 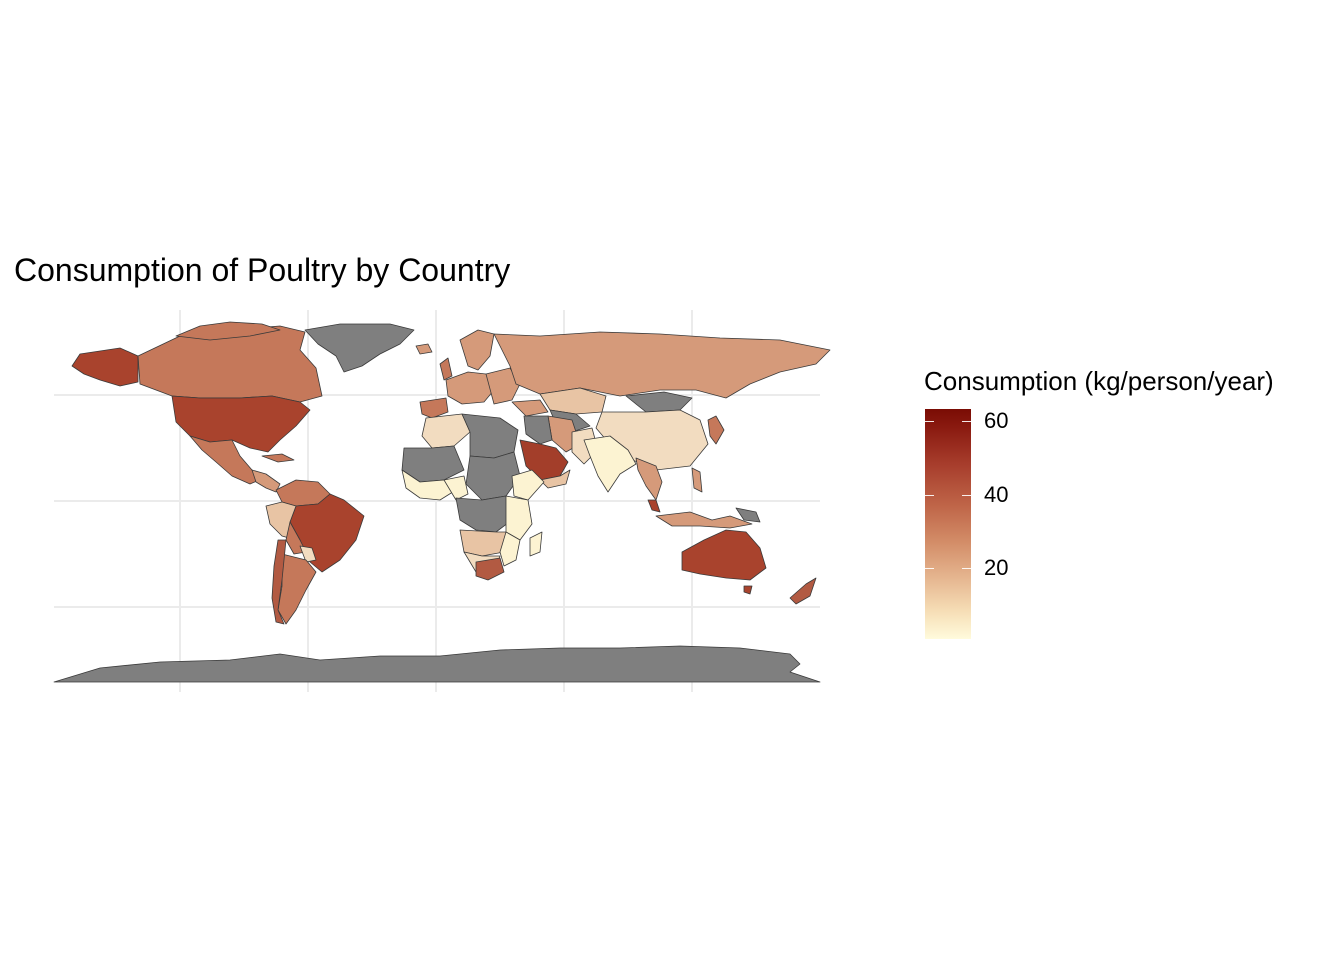 What do you see at coordinates (308, 554) in the screenshot?
I see `country-paraguay` at bounding box center [308, 554].